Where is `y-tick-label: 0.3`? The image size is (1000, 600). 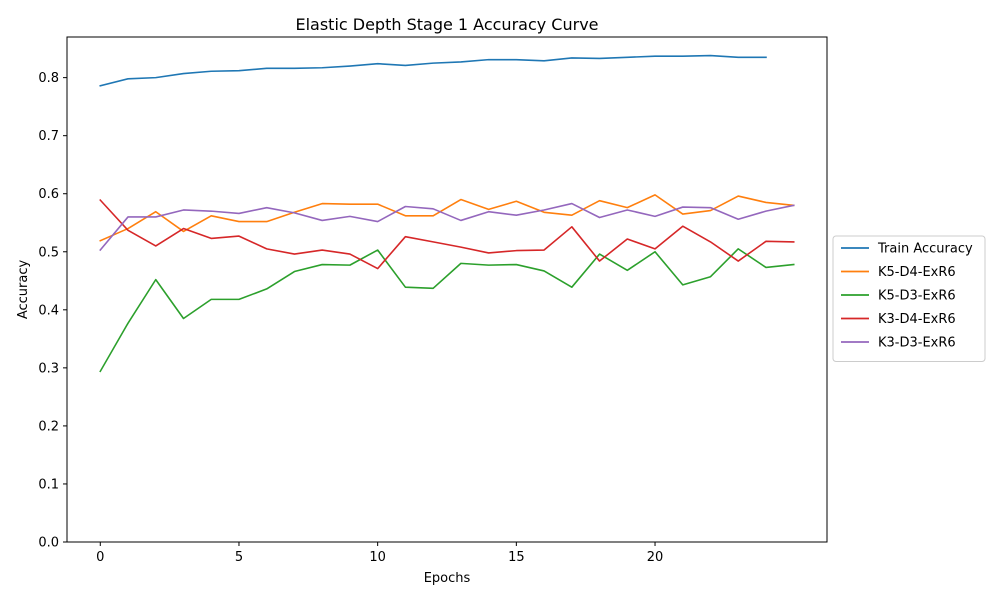 y-tick-label: 0.3 is located at coordinates (48, 368).